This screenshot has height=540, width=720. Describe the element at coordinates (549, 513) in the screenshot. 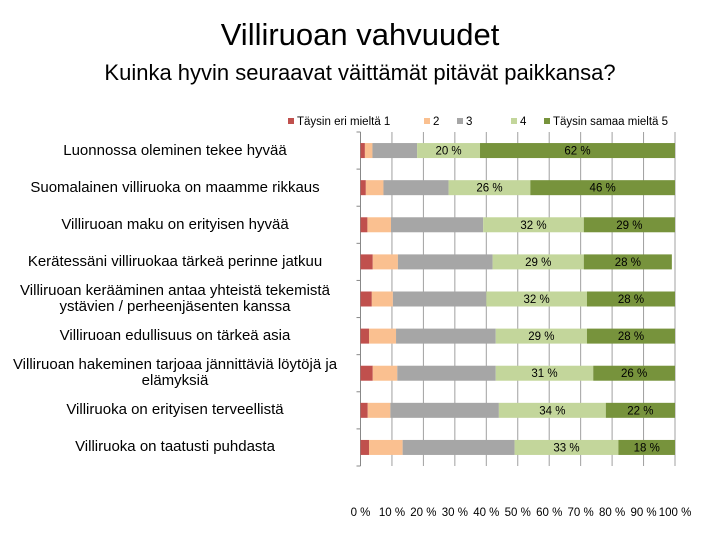

I see `x-tick-label: 60 %` at that location.